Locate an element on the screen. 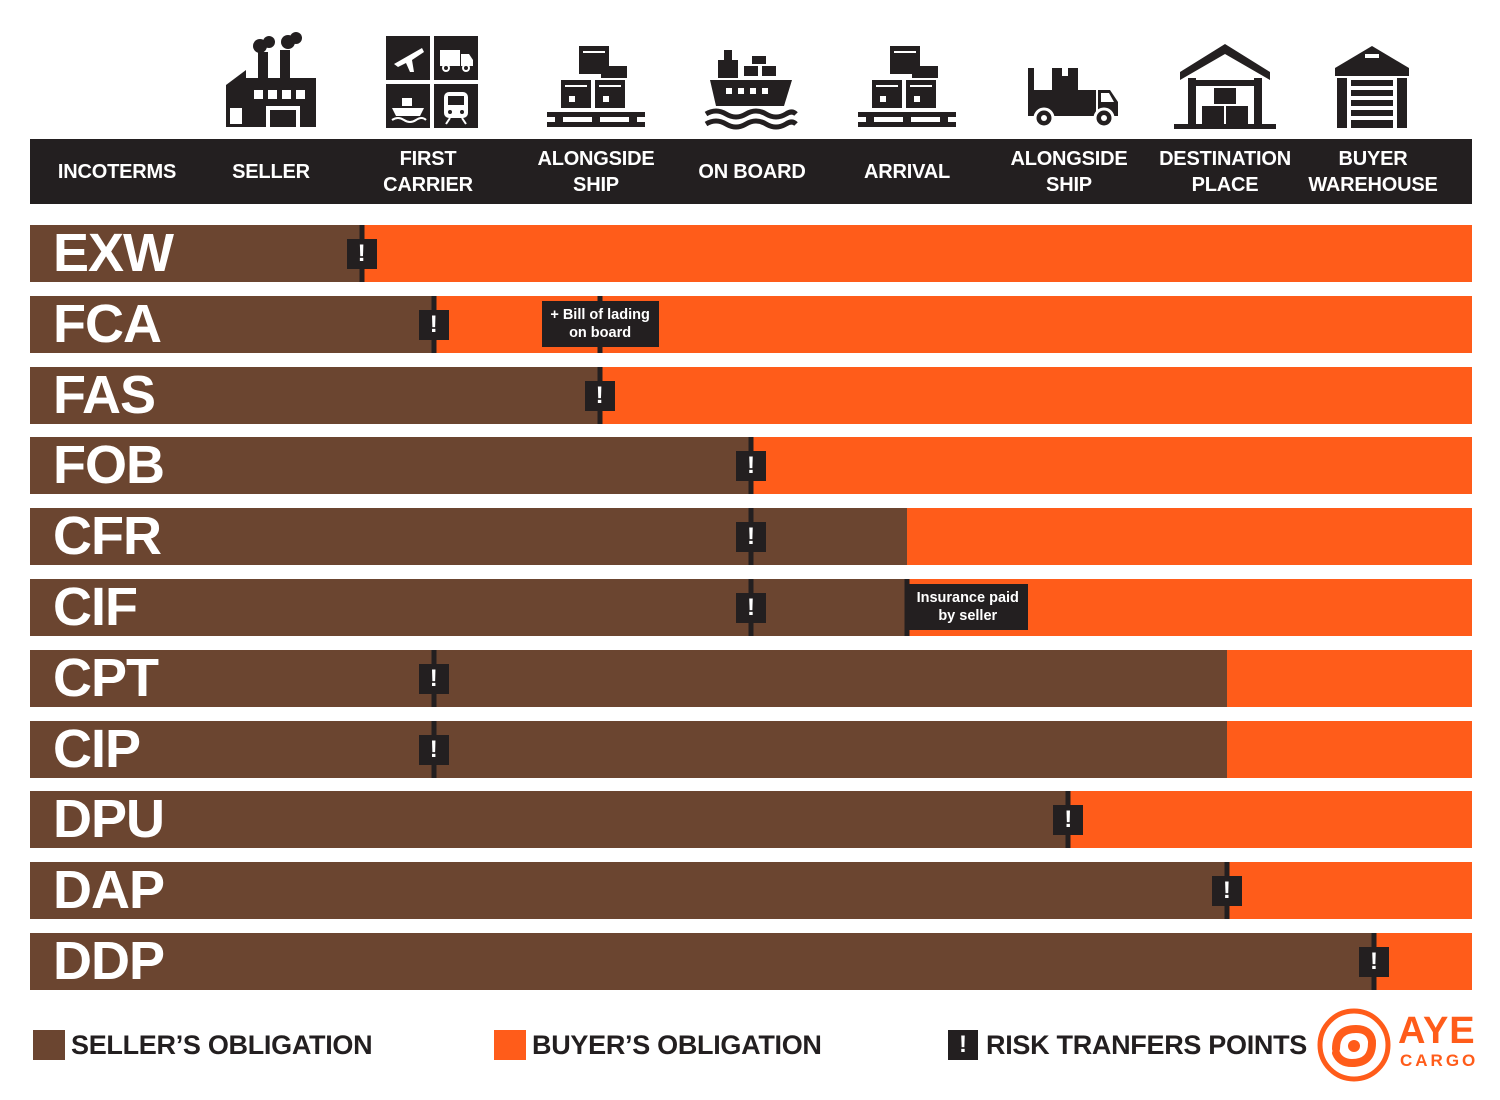  cargo-on-pallet-icon is located at coordinates (596, 80).